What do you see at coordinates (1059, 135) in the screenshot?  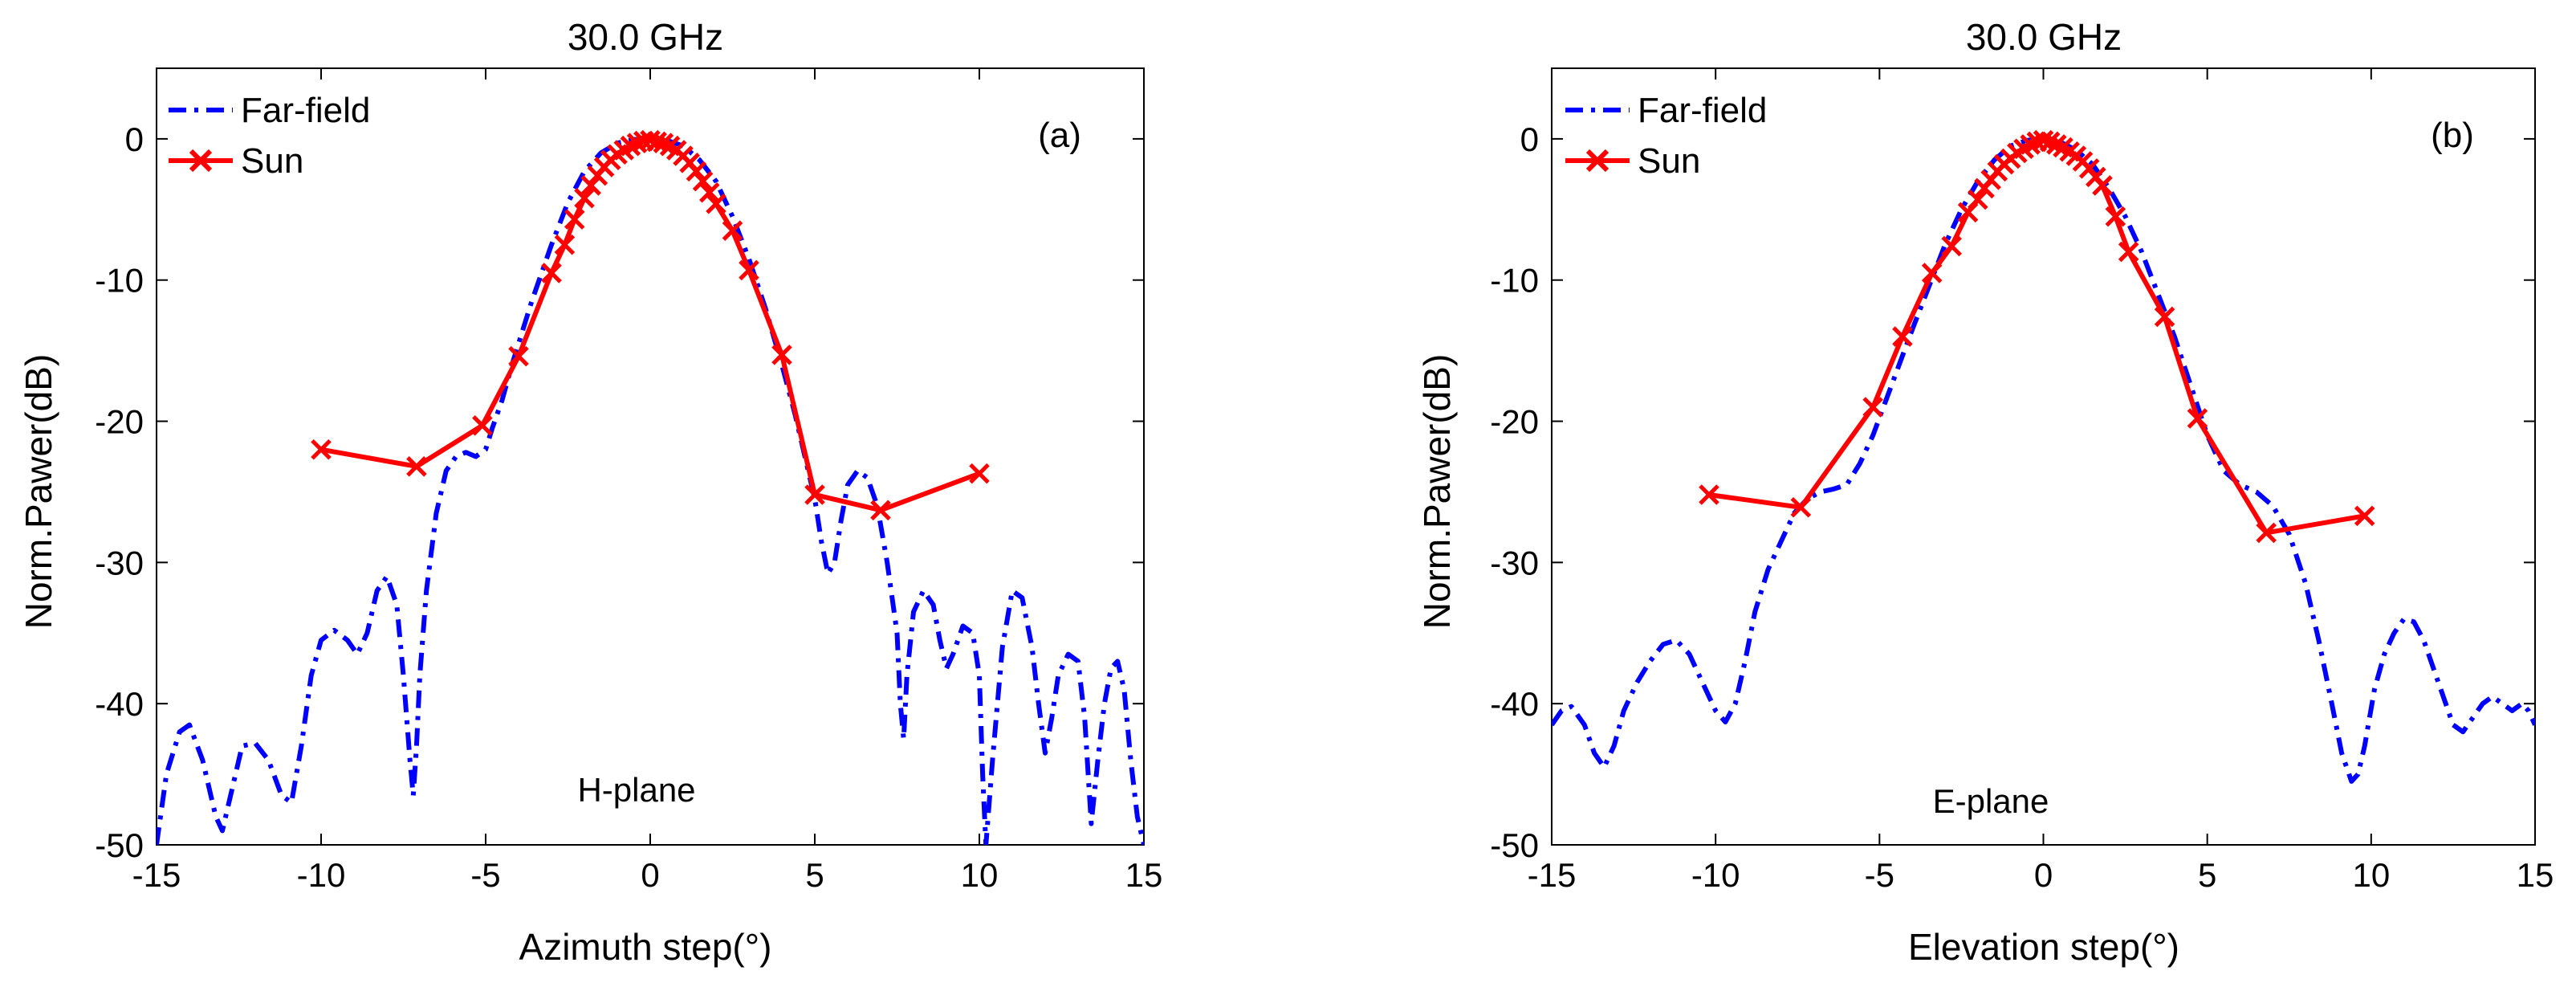 I see `panel-tag-a: (a)` at bounding box center [1059, 135].